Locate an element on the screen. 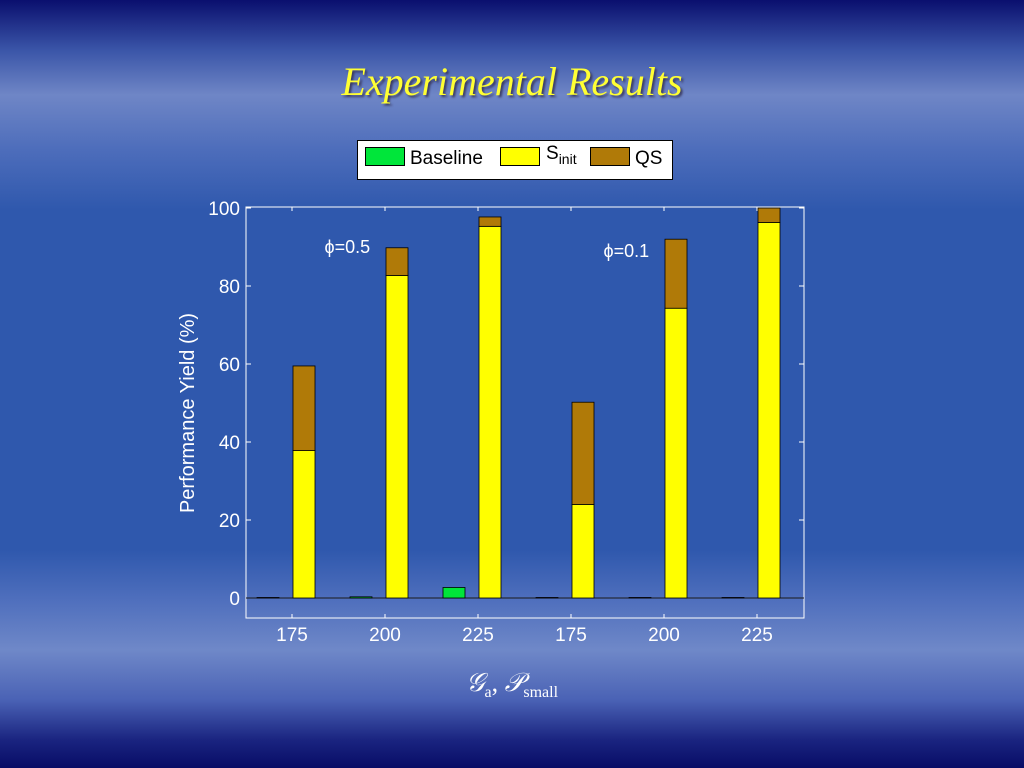 This screenshot has width=1024, height=768. legend-label-sinit-main: S is located at coordinates (552, 153).